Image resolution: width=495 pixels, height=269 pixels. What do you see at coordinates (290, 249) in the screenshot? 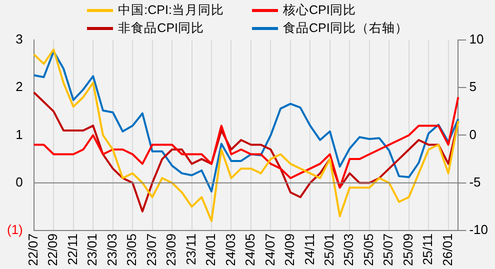
I see `x-tick-label: 24/09` at bounding box center [290, 249].